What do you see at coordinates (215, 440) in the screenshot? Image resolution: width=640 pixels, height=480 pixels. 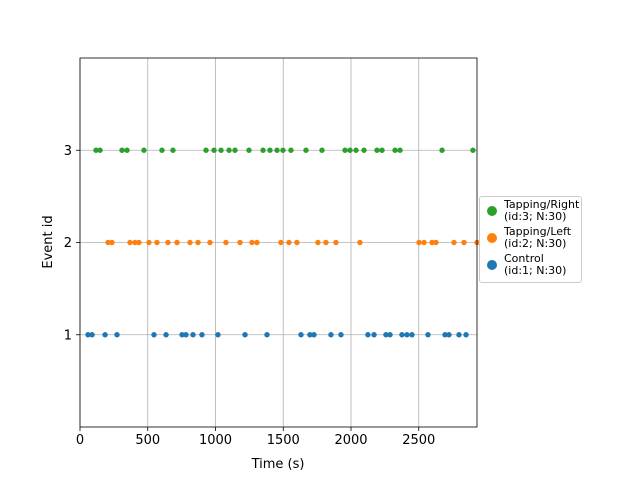 I see `x-tick-label: 1000` at bounding box center [215, 440].